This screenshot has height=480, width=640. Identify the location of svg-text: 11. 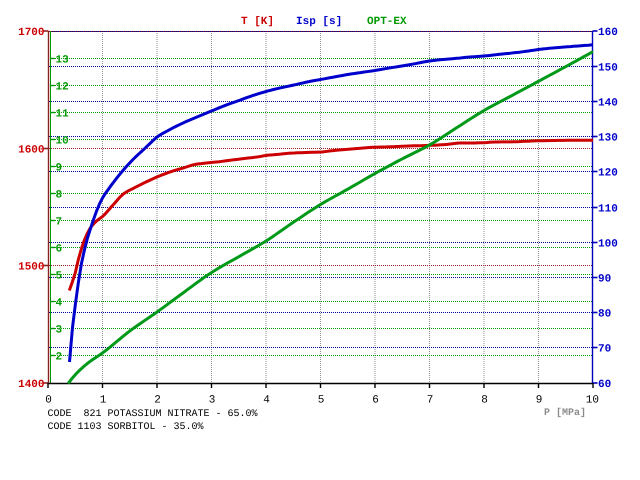
(63, 114).